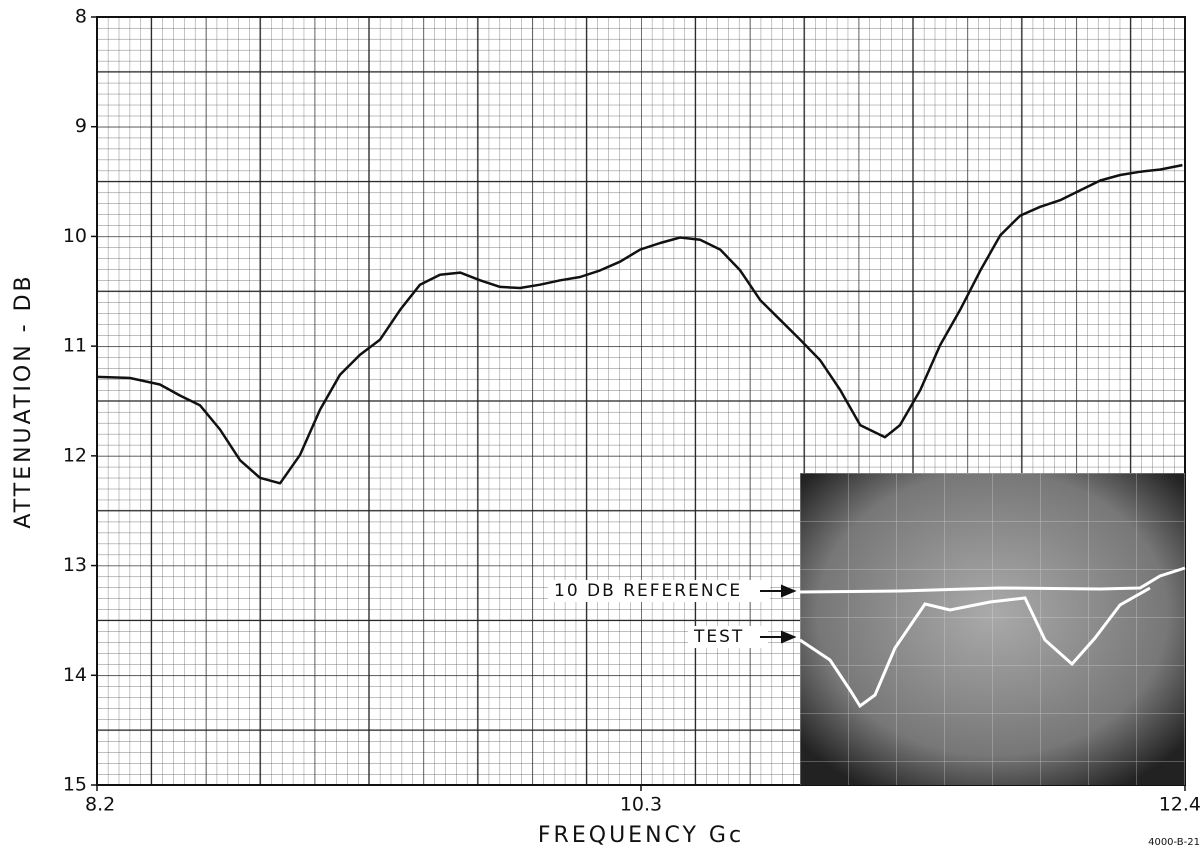 The height and width of the screenshot is (855, 1204). What do you see at coordinates (1180, 805) in the screenshot?
I see `x-tick-label: 12.4` at bounding box center [1180, 805].